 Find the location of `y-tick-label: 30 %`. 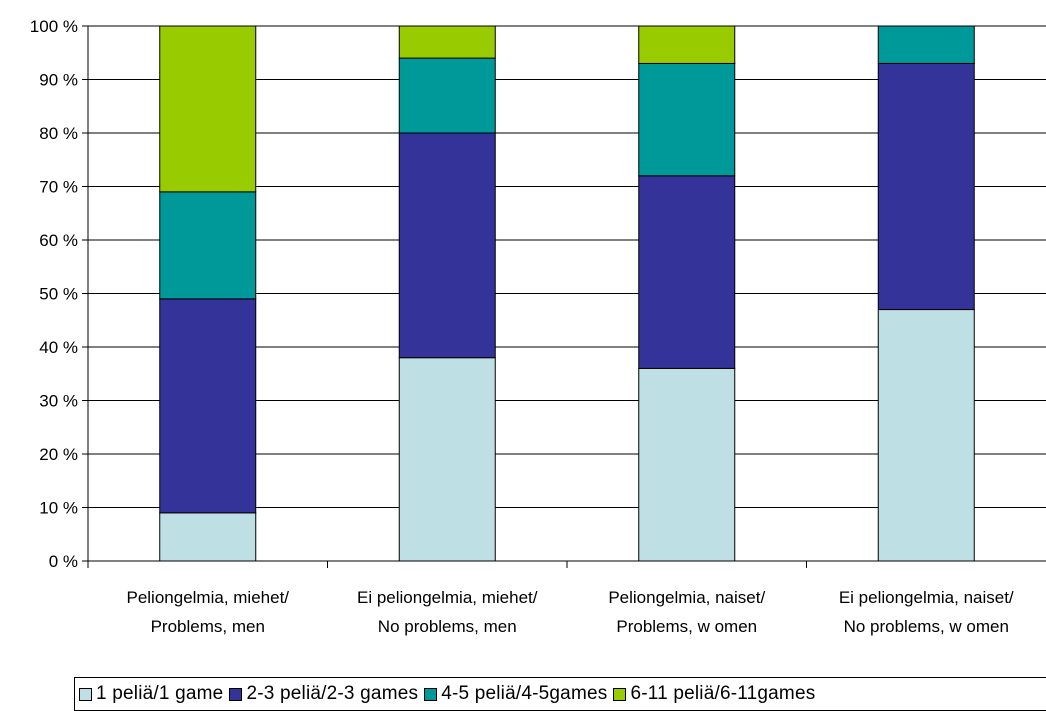

y-tick-label: 30 % is located at coordinates (58, 401).